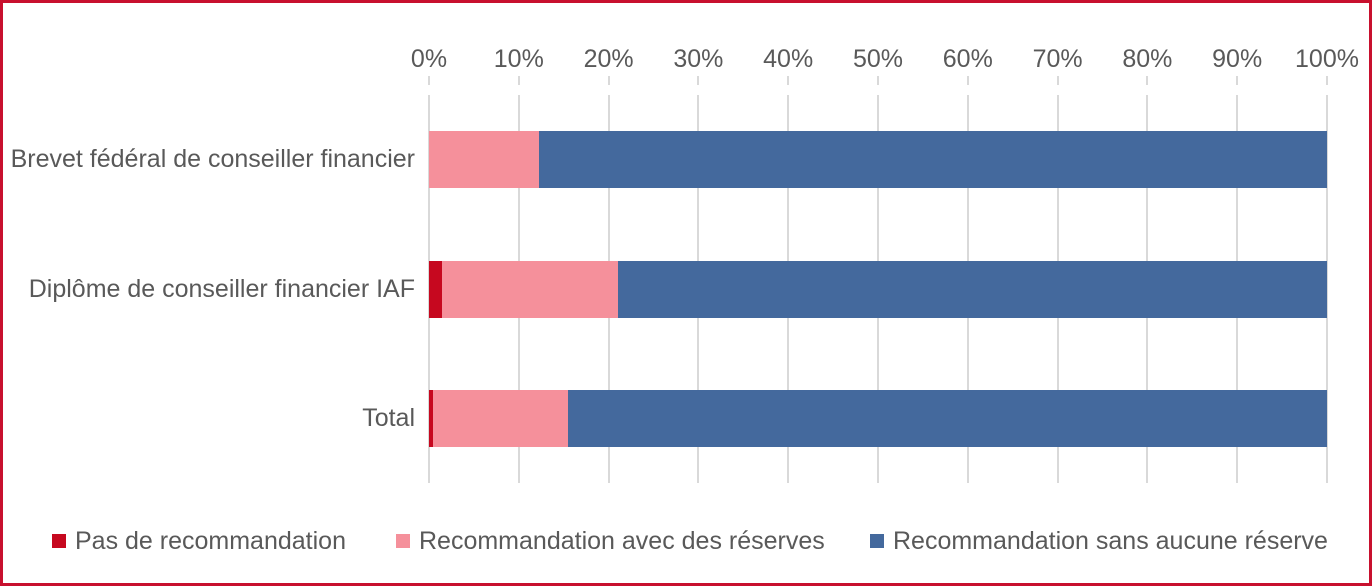 The width and height of the screenshot is (1372, 586). Describe the element at coordinates (1327, 59) in the screenshot. I see `x-tick-label: 100%` at that location.